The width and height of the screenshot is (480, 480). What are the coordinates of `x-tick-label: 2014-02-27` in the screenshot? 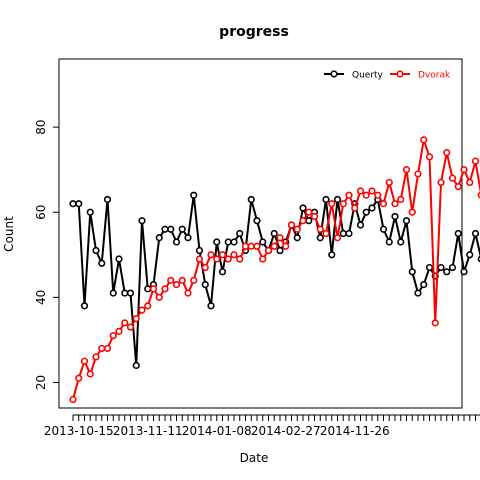 It's located at (286, 431).